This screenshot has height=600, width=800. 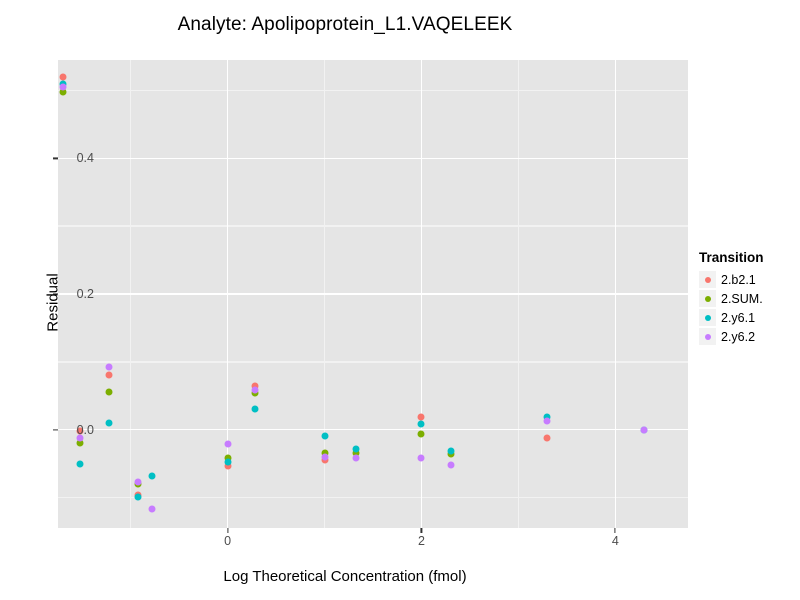 I want to click on legend-item-label: 2.b2.1, so click(x=738, y=279).